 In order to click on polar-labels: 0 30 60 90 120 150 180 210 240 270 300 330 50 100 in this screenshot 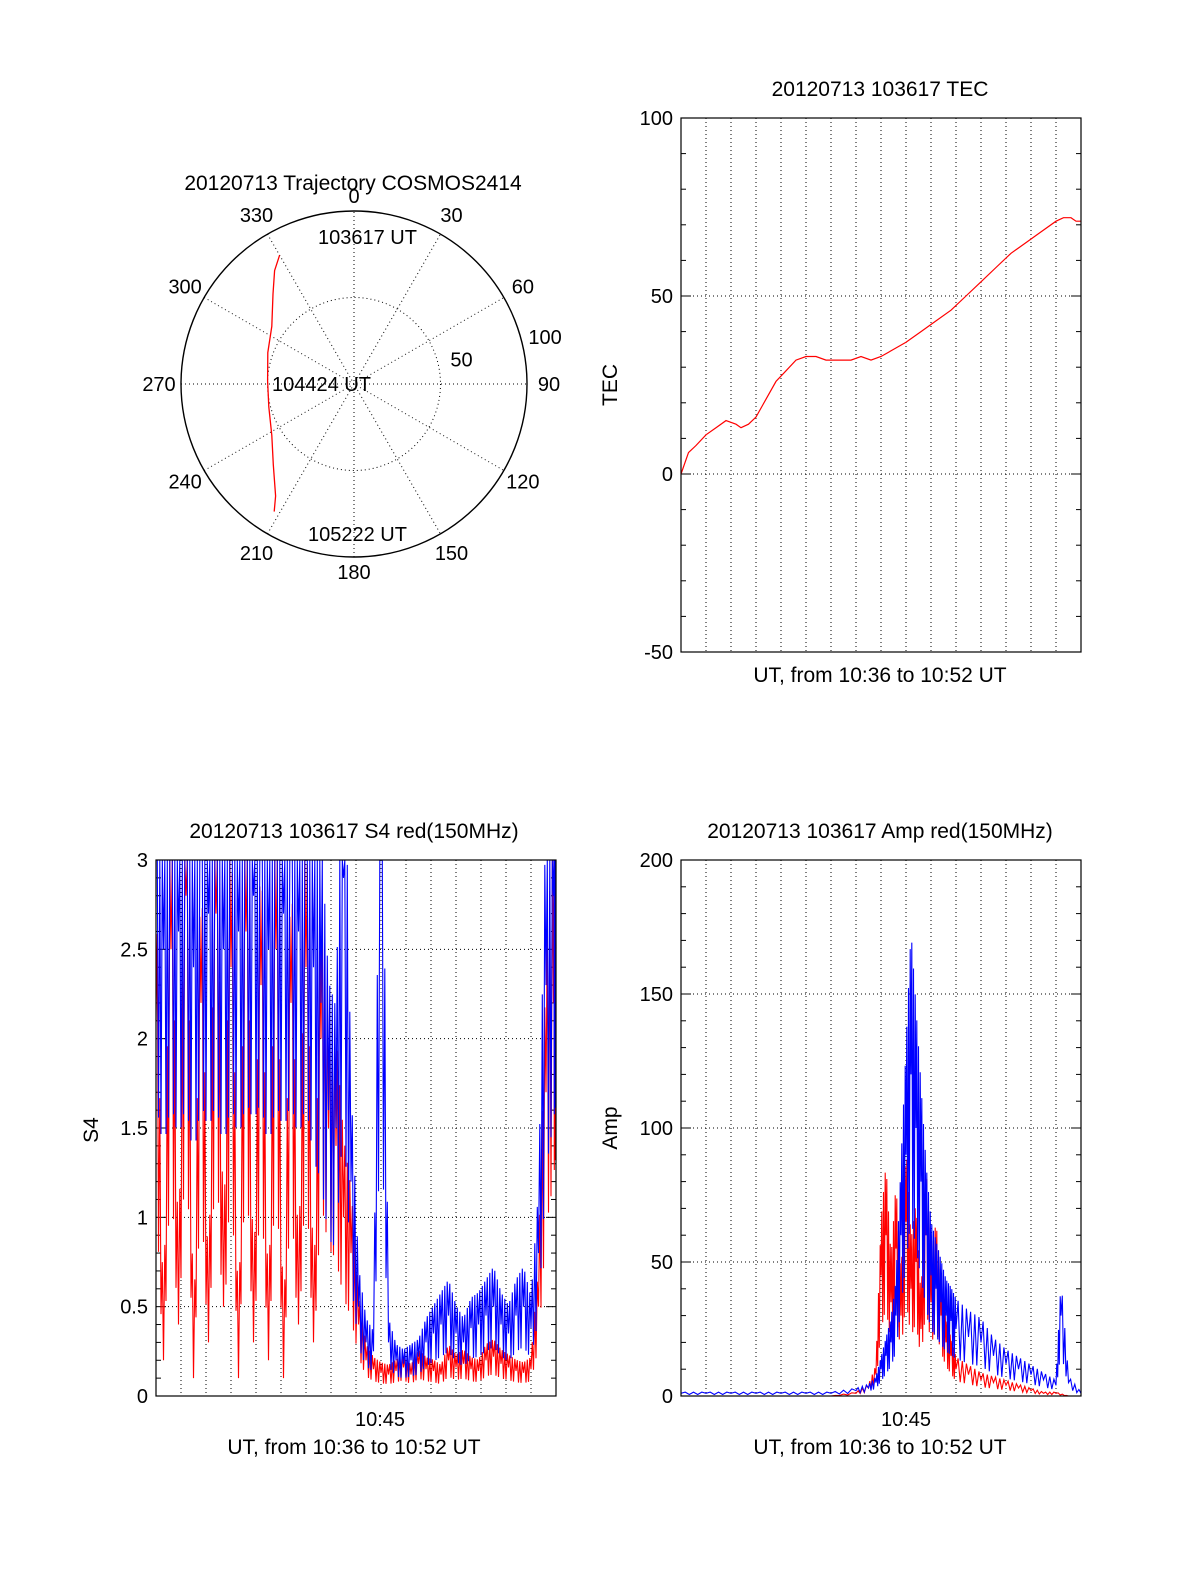, I will do `click(351, 385)`.